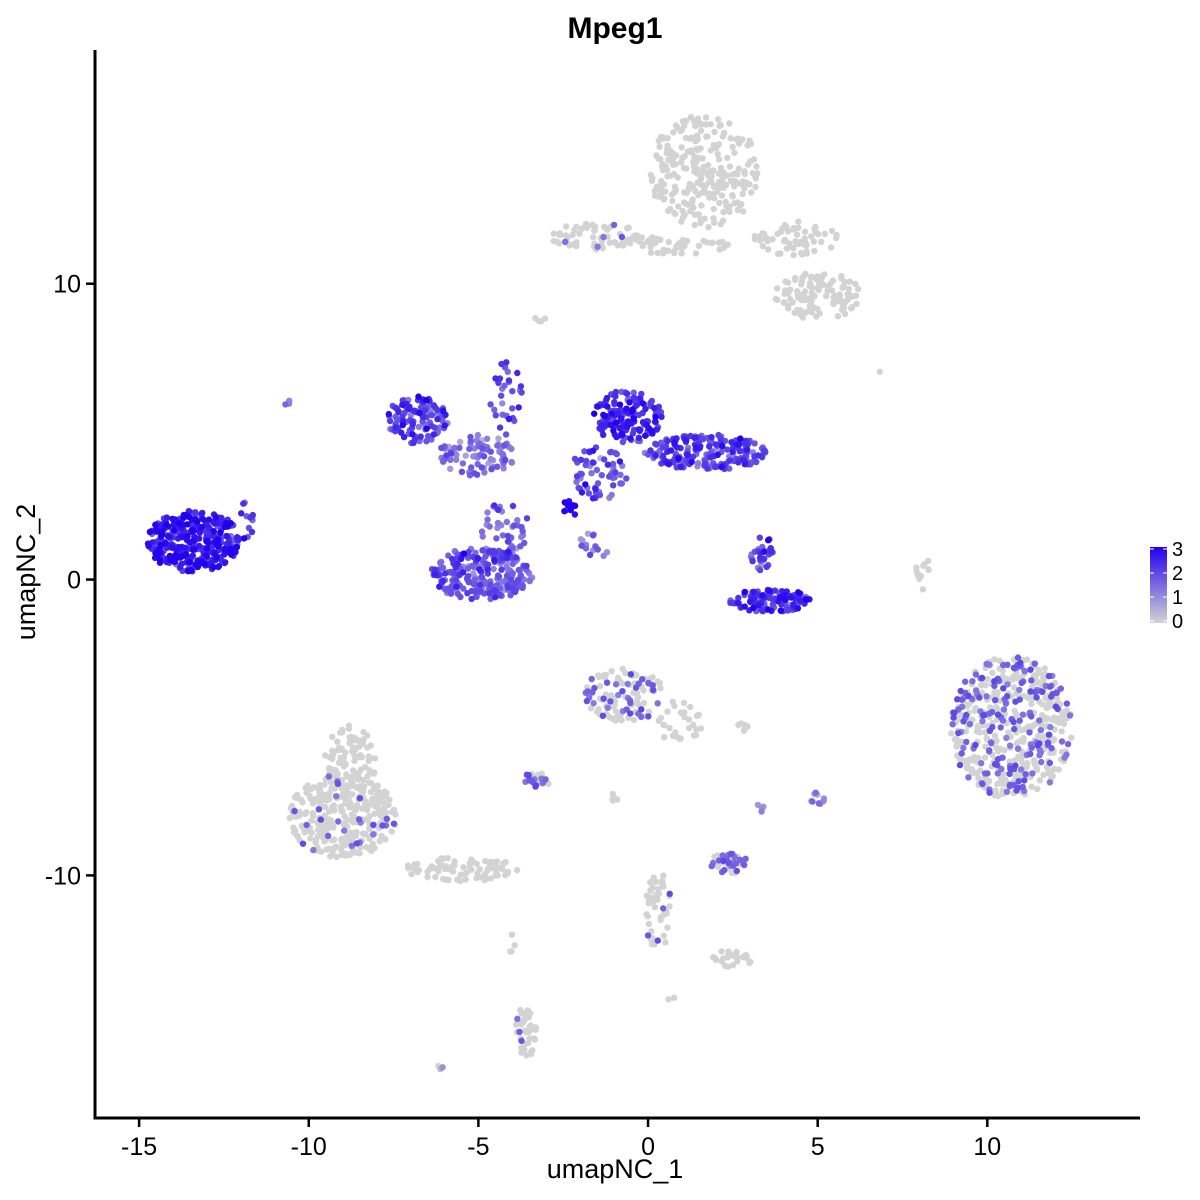  What do you see at coordinates (309, 1147) in the screenshot?
I see `x-tick-label: -10` at bounding box center [309, 1147].